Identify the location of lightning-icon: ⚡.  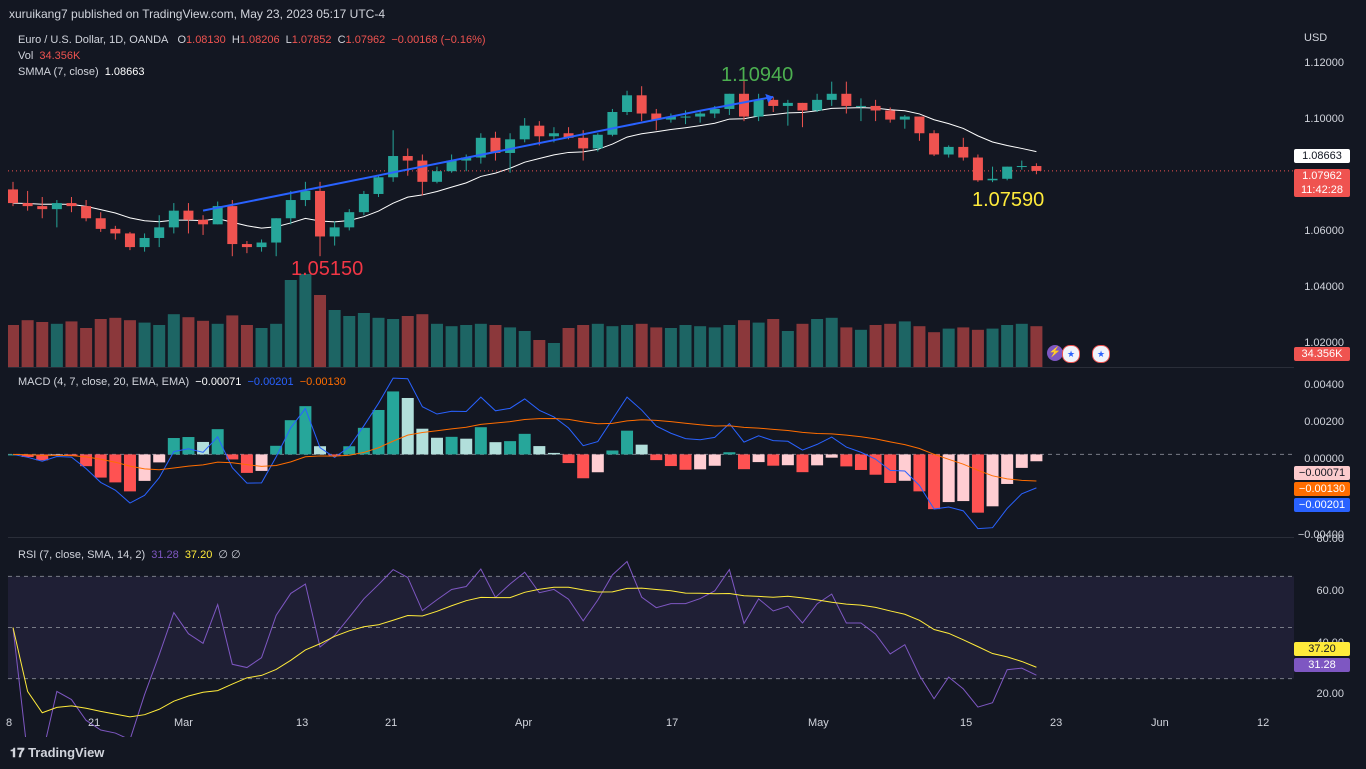
(1055, 353).